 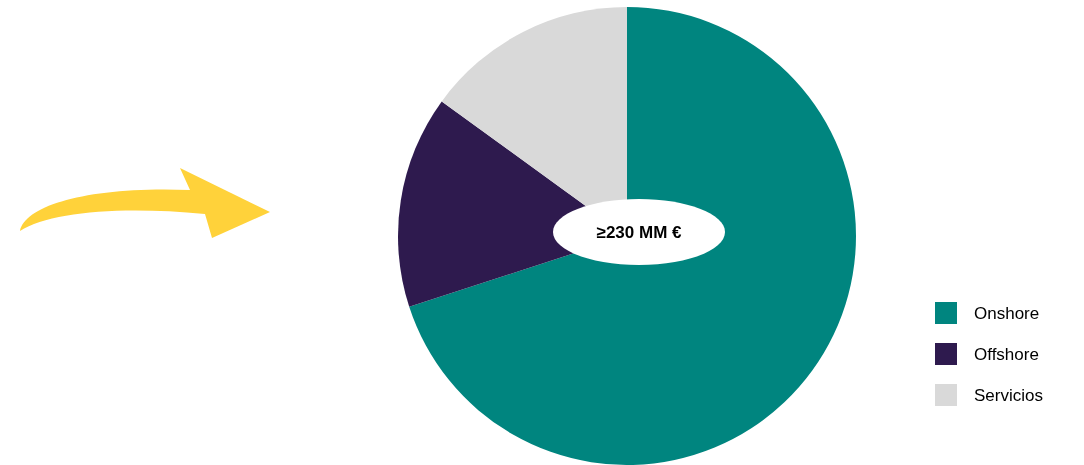 I want to click on legend-label: Offshore, so click(x=1006, y=354).